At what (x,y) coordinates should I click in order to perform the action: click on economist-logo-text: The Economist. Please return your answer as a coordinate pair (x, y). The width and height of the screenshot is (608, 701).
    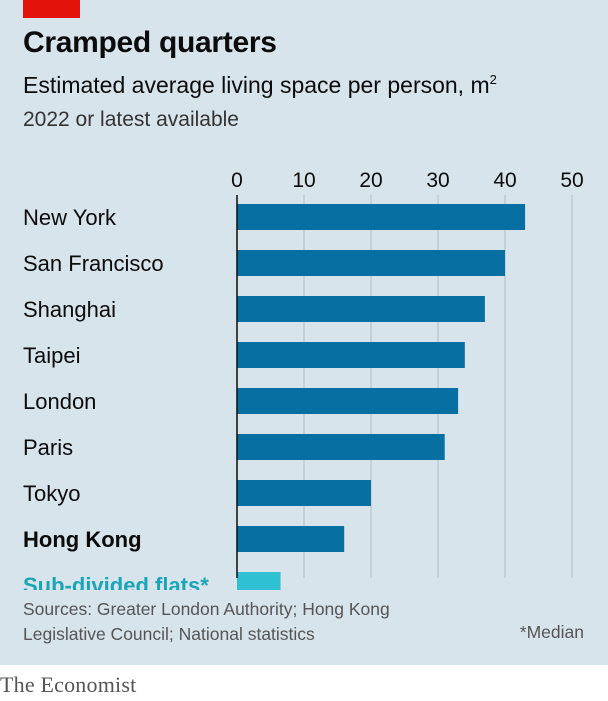
    Looking at the image, I should click on (68, 684).